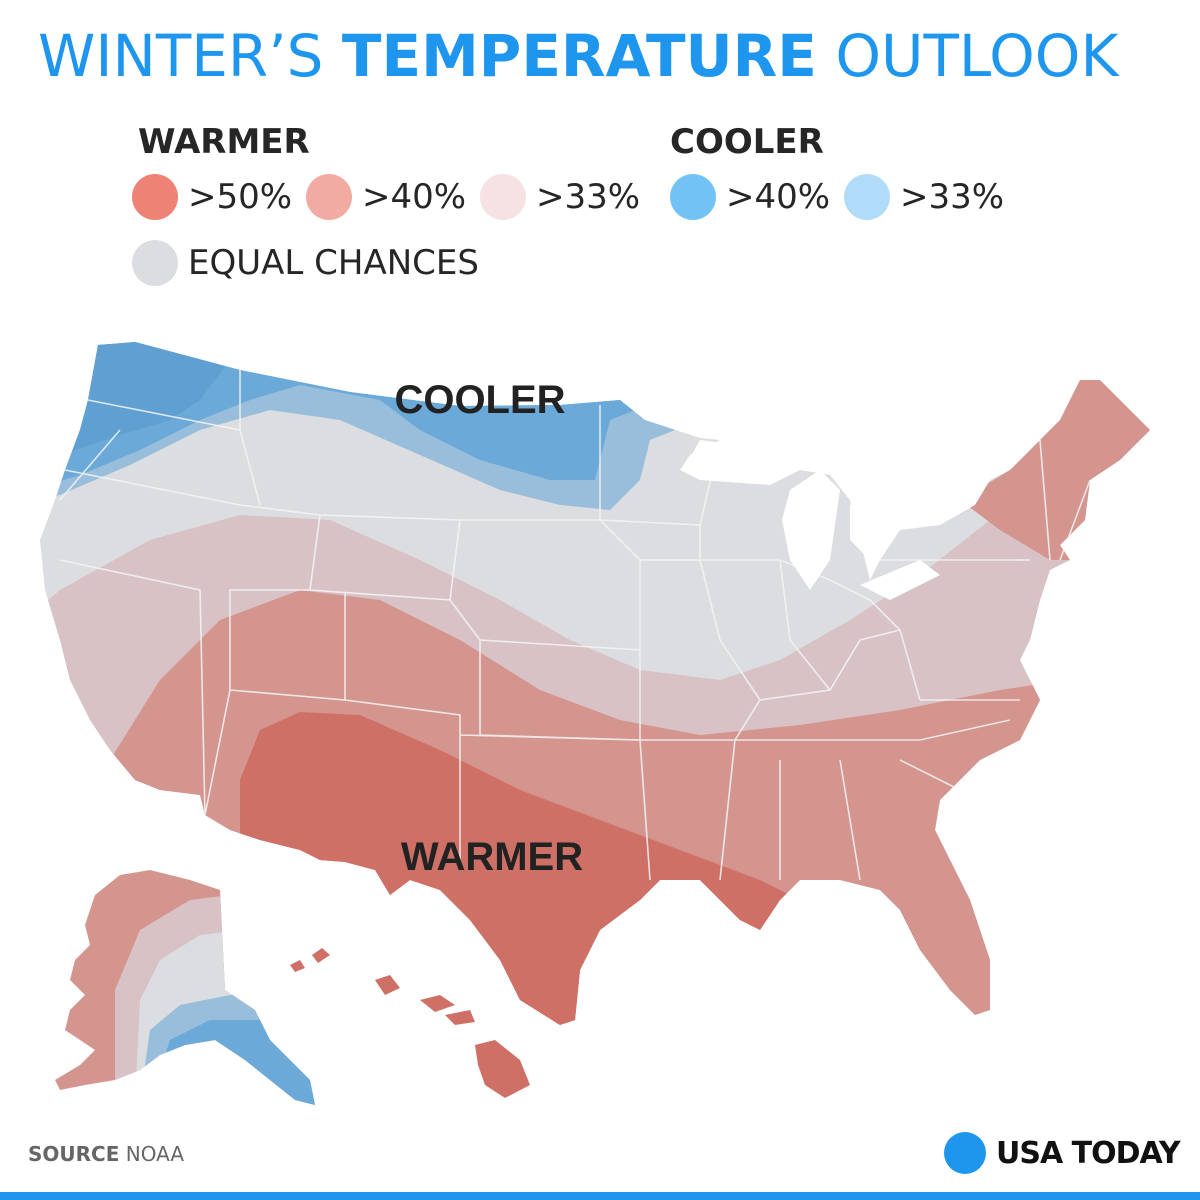  What do you see at coordinates (185, 987) in the screenshot?
I see `alaska` at bounding box center [185, 987].